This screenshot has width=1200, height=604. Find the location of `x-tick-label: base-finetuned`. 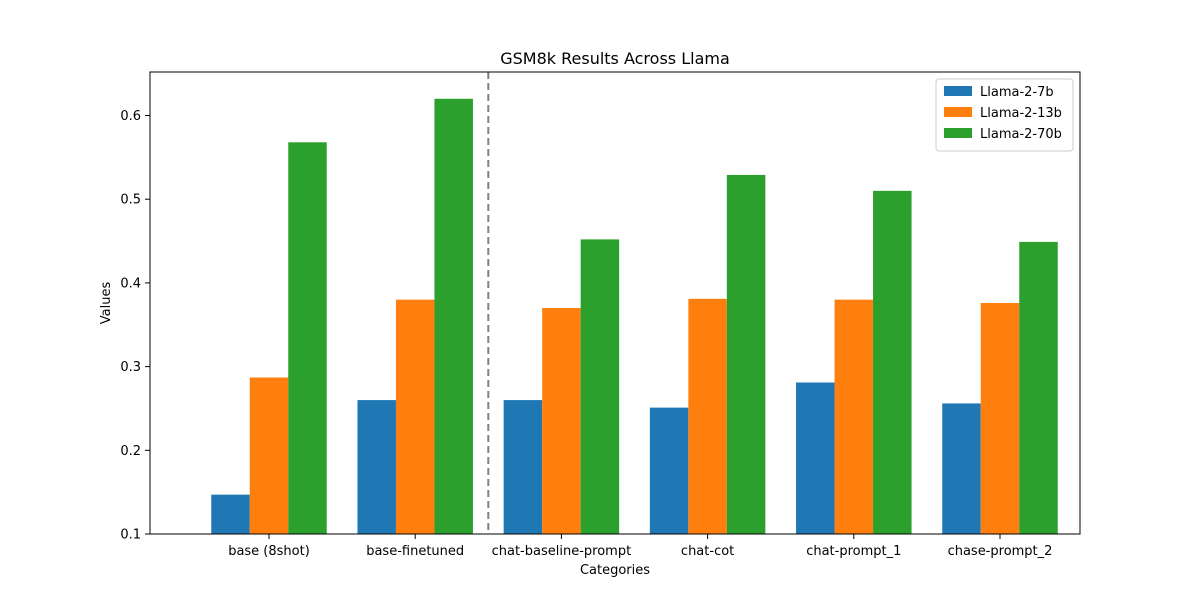

x-tick-label: base-finetuned is located at coordinates (415, 551).